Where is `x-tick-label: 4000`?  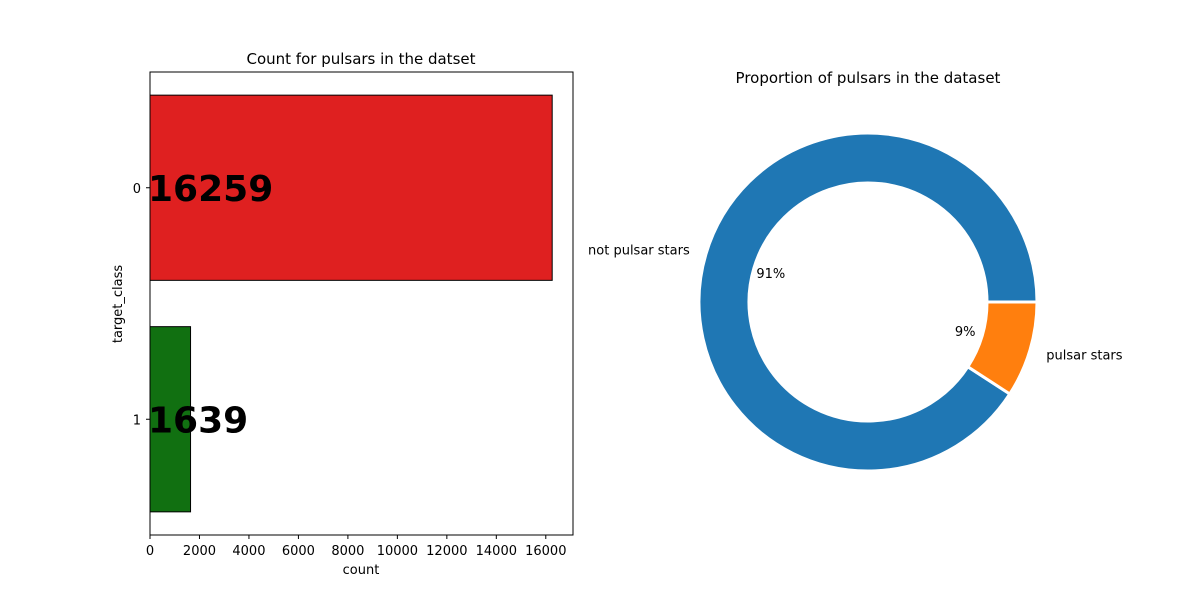
x-tick-label: 4000 is located at coordinates (248, 551).